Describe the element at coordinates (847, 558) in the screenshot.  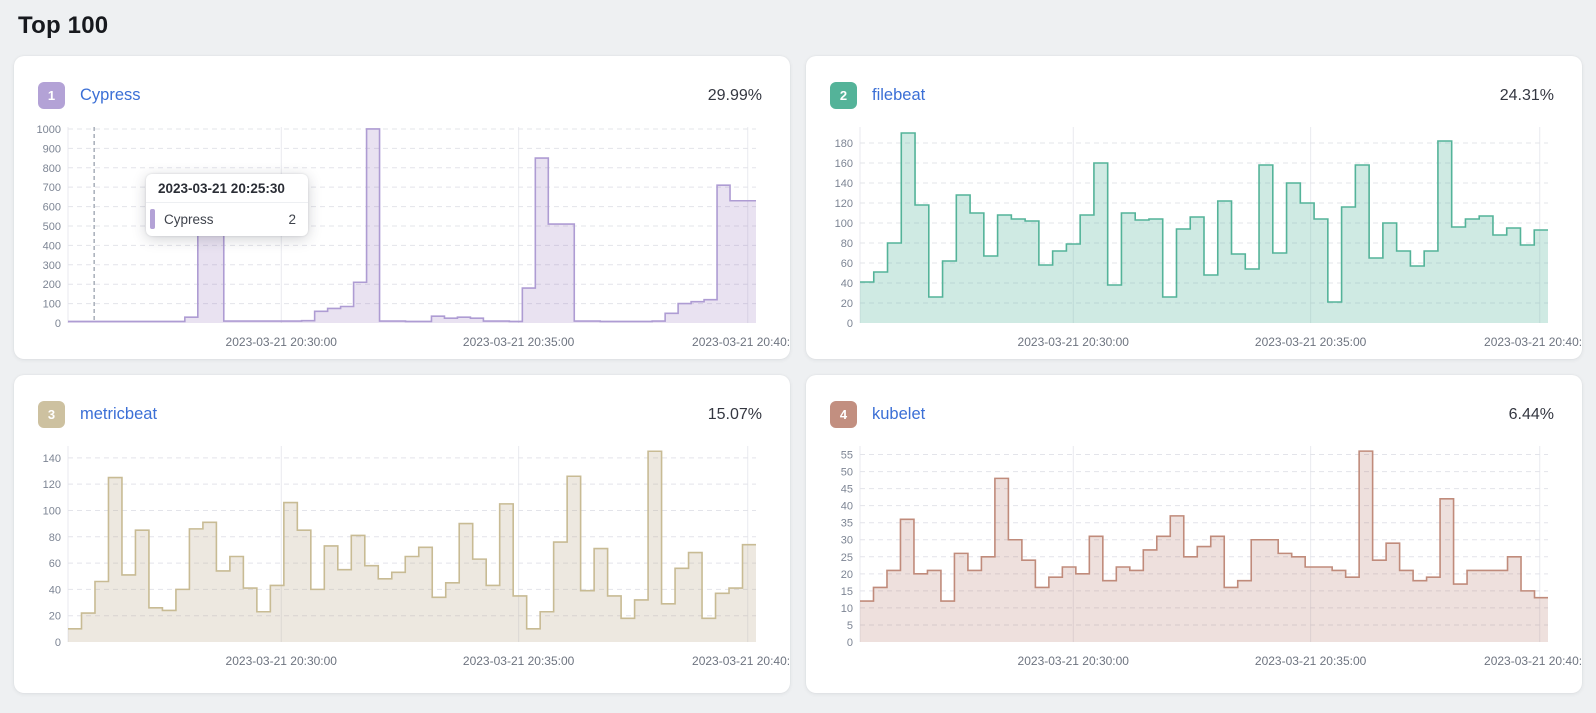
I see `svg-text: 25` at that location.